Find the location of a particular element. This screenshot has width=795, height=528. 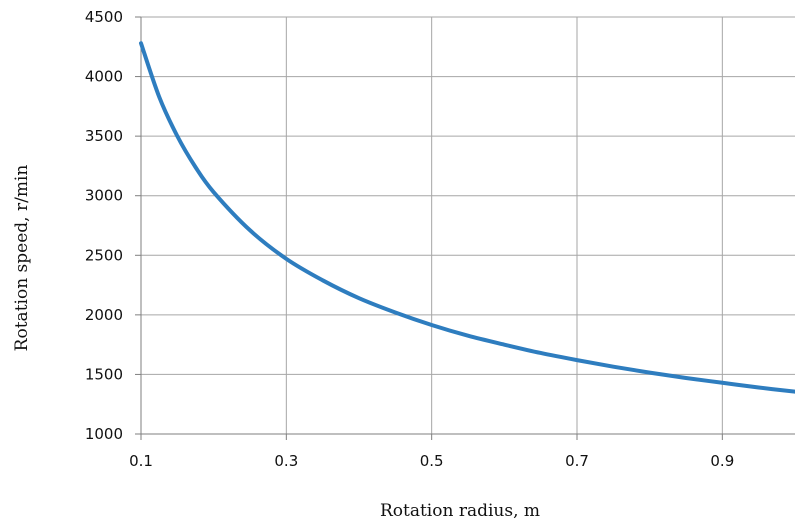

y-tick-label: 2000 is located at coordinates (104, 315).